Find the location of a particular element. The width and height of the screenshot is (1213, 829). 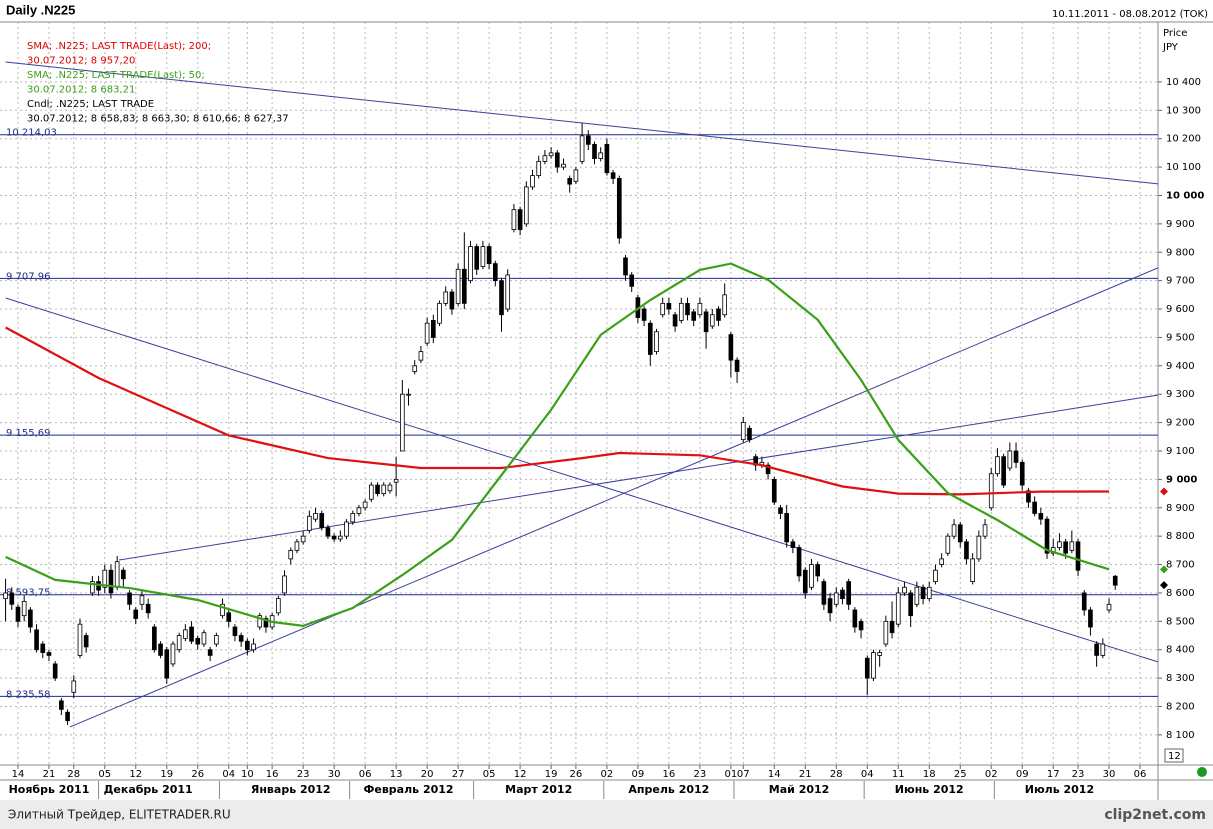

x-tick-label: 23 is located at coordinates (700, 774).